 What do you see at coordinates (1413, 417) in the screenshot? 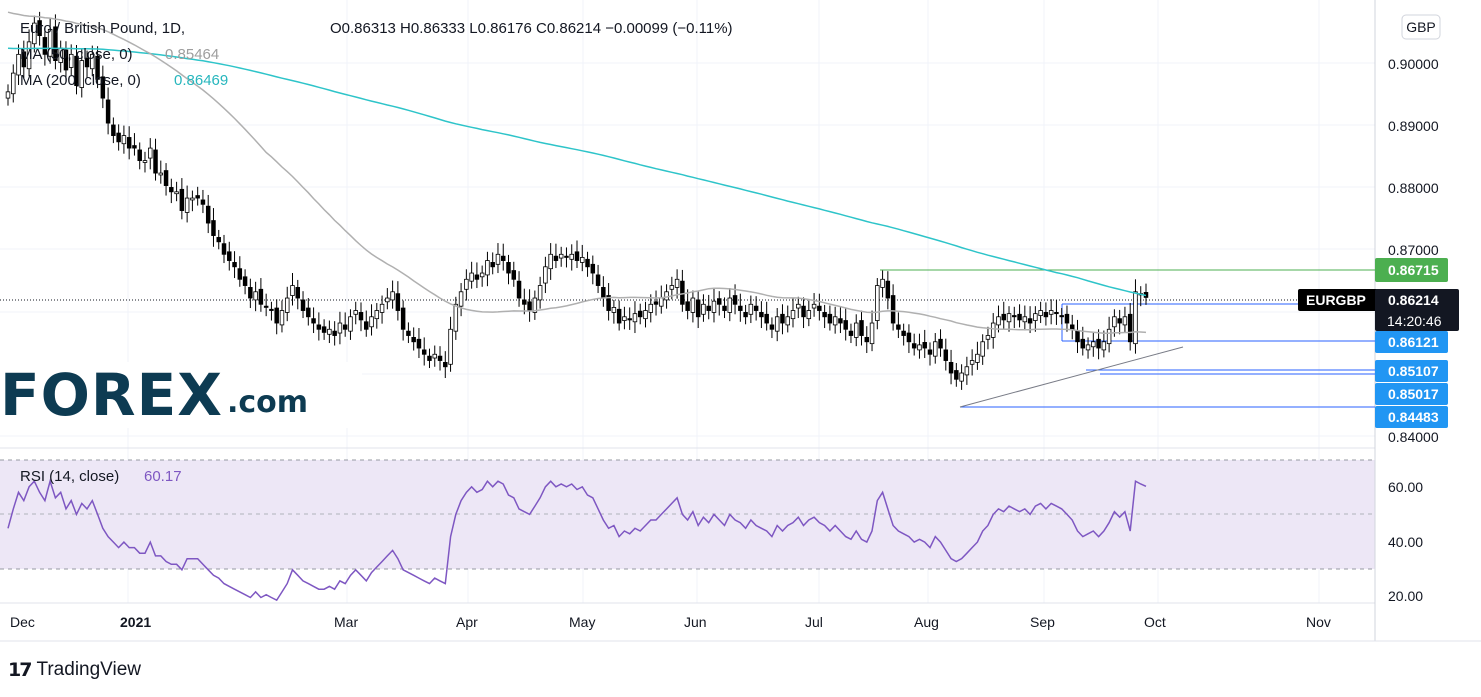
I see `support-price-tag-label: 0.84483` at bounding box center [1413, 417].